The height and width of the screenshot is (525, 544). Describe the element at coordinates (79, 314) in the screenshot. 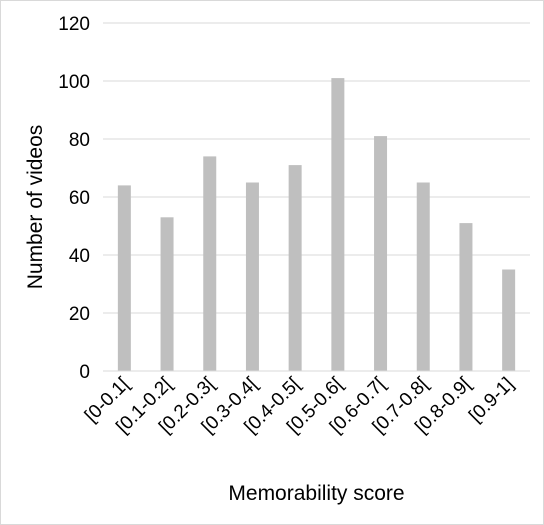

I see `y-tick-label: 20` at that location.